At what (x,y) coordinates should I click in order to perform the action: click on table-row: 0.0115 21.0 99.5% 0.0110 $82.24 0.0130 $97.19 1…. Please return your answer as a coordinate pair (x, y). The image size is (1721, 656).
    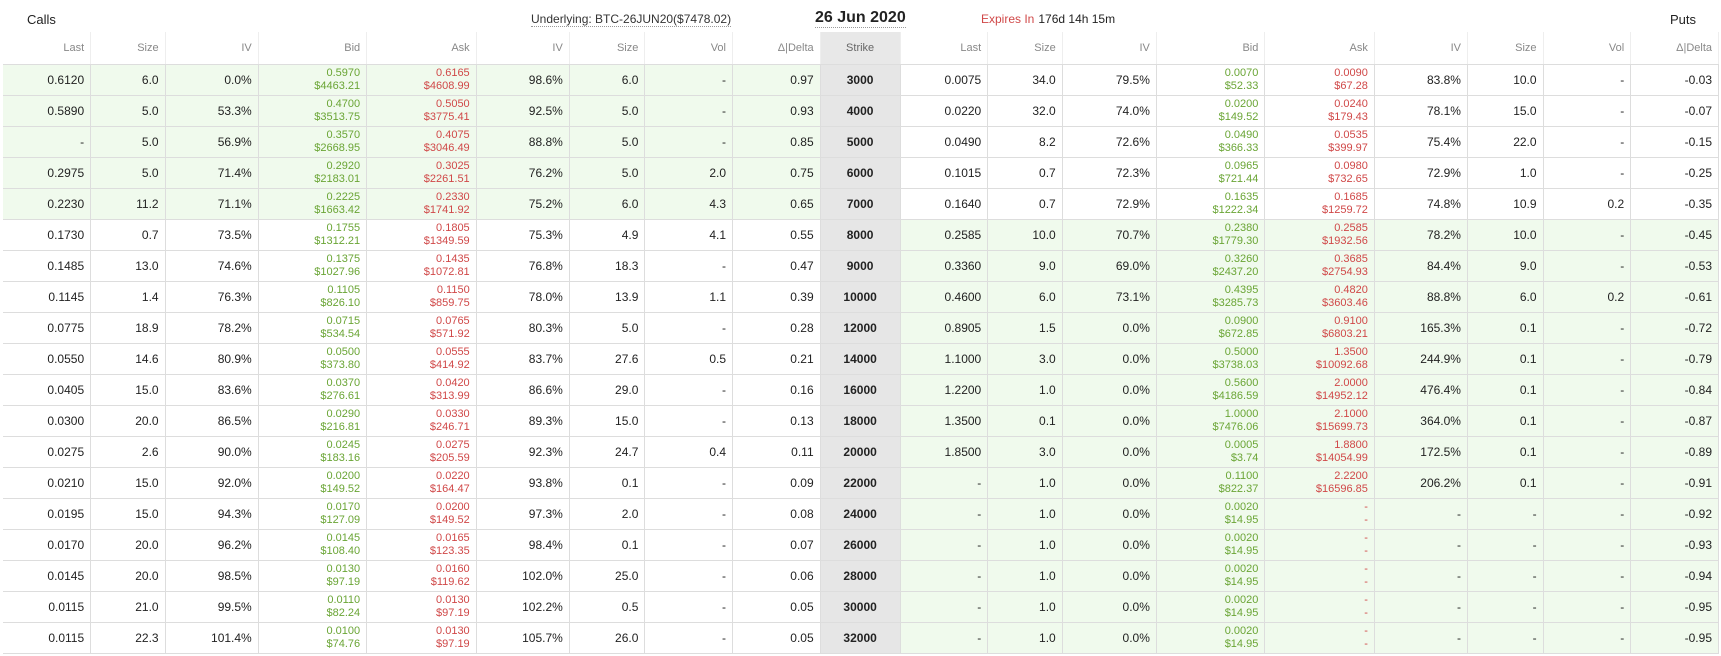
    Looking at the image, I should click on (861, 607).